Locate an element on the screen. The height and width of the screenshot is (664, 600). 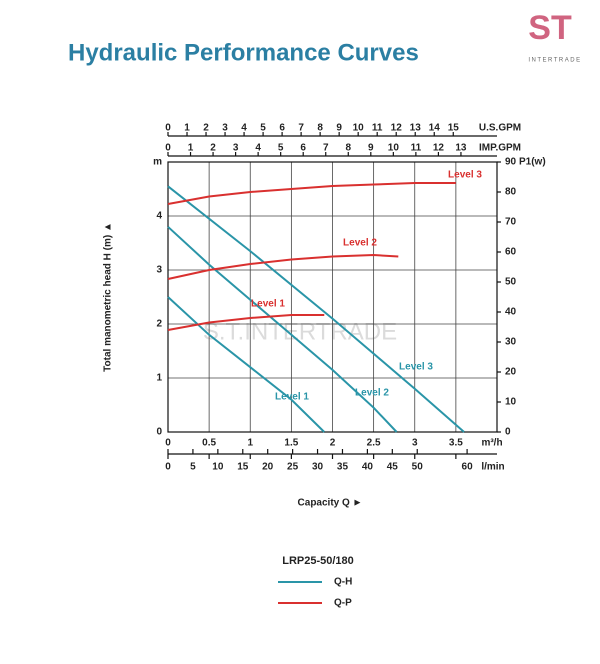
x2-unit: l/min is located at coordinates (492, 467).